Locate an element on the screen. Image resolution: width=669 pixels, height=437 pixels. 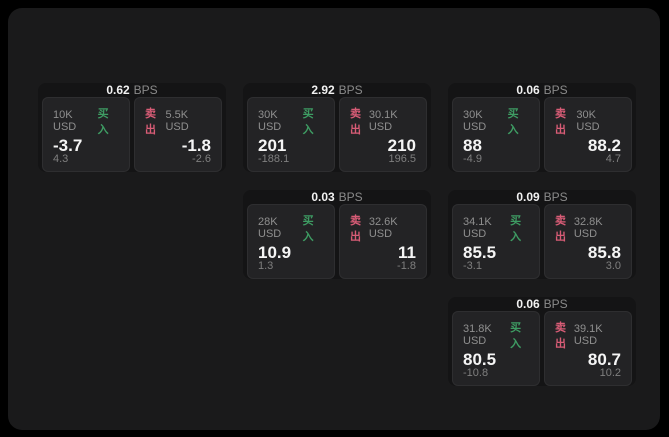
sell-sub-value: -2.6 is located at coordinates (201, 159).